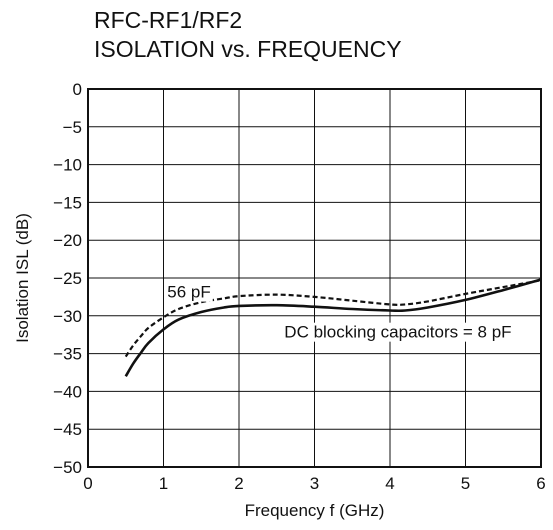 The height and width of the screenshot is (530, 553). I want to click on x-tick-label-0: 0, so click(87, 483).